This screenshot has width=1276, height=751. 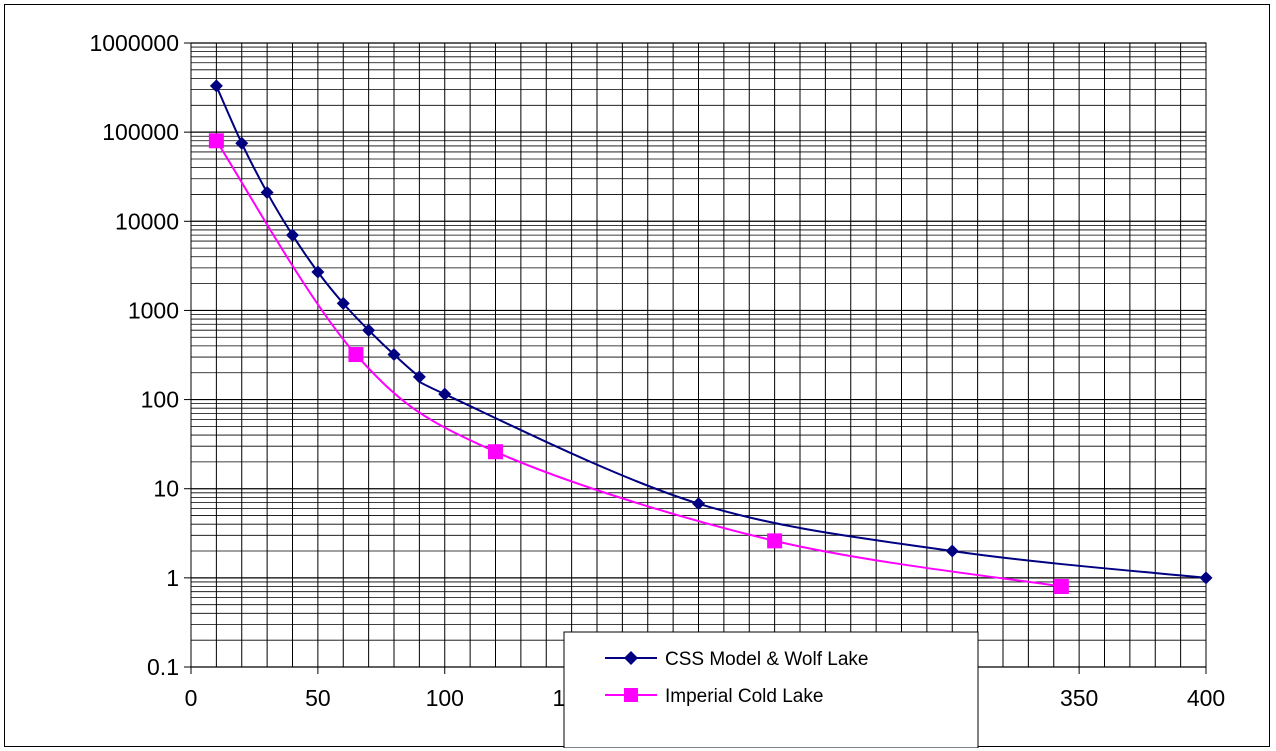 What do you see at coordinates (445, 698) in the screenshot?
I see `x-tick-label: 100` at bounding box center [445, 698].